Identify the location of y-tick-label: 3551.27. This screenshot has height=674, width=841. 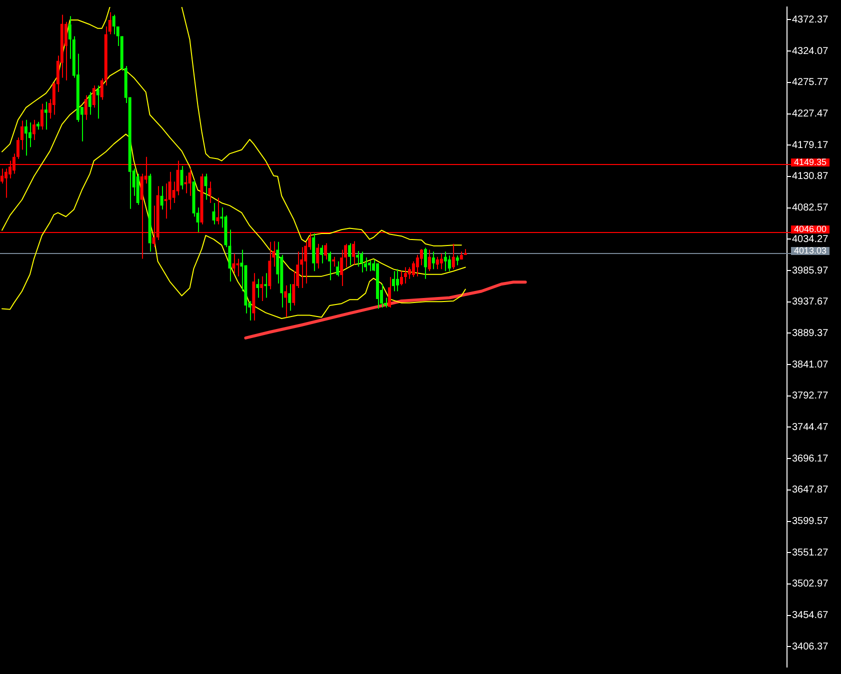
(810, 552).